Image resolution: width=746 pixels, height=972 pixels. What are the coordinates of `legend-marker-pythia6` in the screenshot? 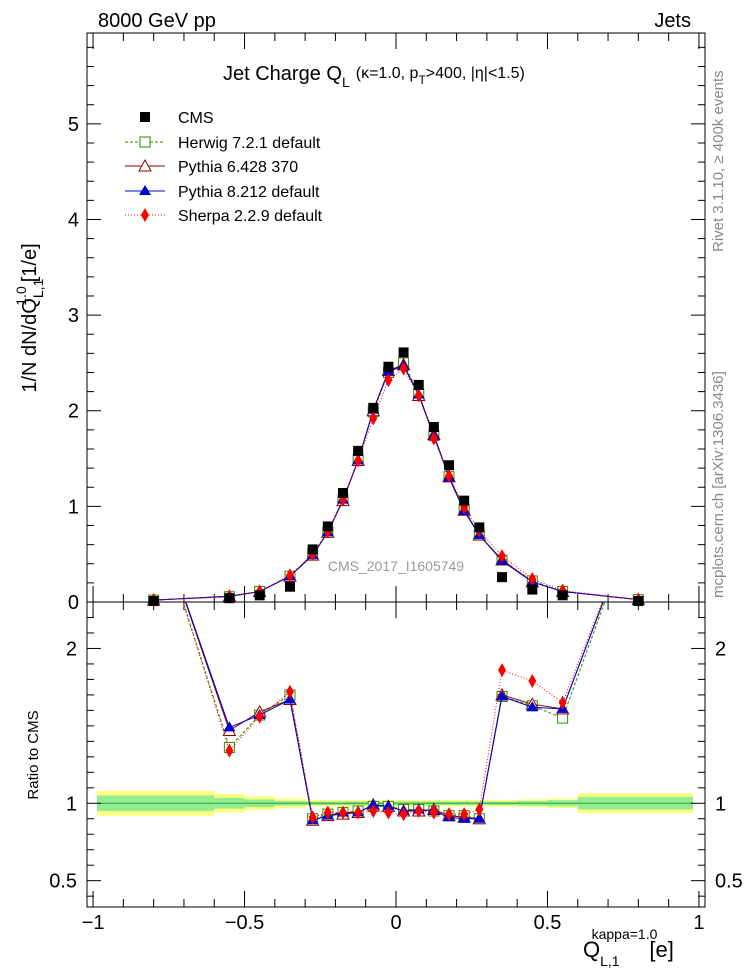 It's located at (145, 165).